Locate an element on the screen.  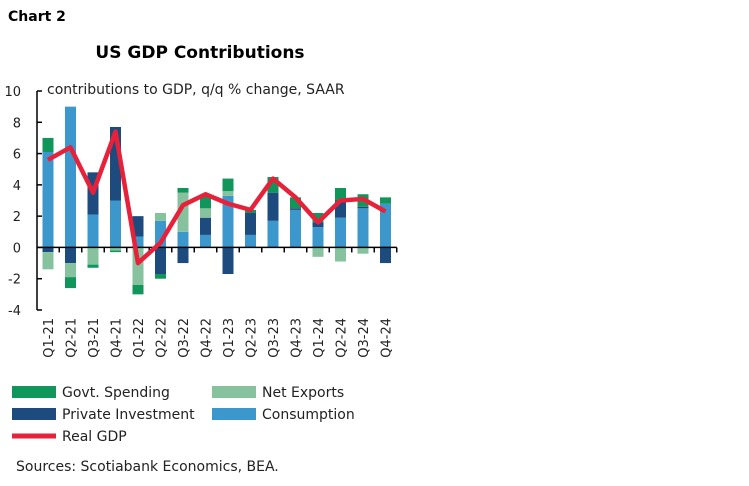
line-real-gdp is located at coordinates (216, 197).